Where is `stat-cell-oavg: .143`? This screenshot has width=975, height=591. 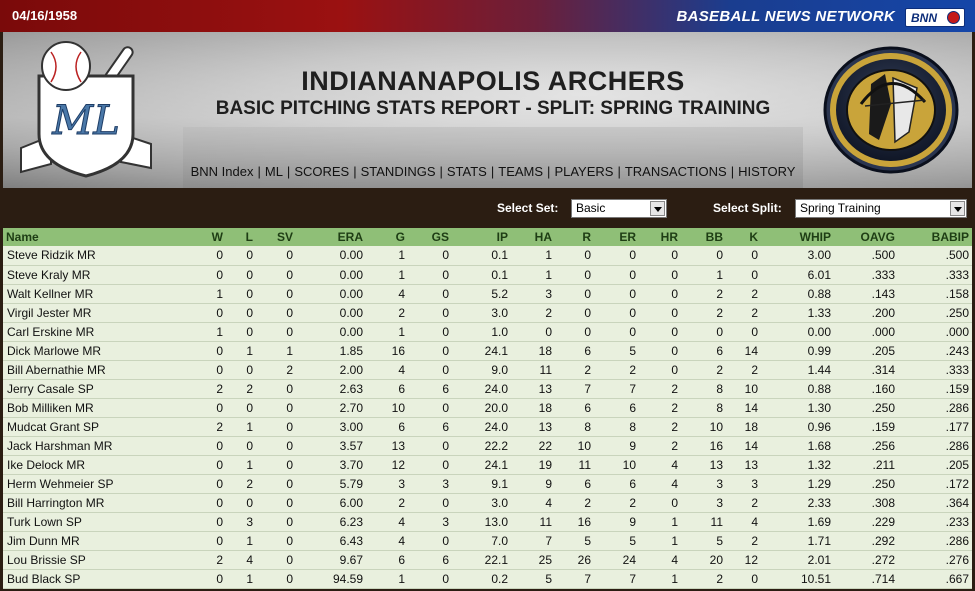 stat-cell-oavg: .143 is located at coordinates (883, 293).